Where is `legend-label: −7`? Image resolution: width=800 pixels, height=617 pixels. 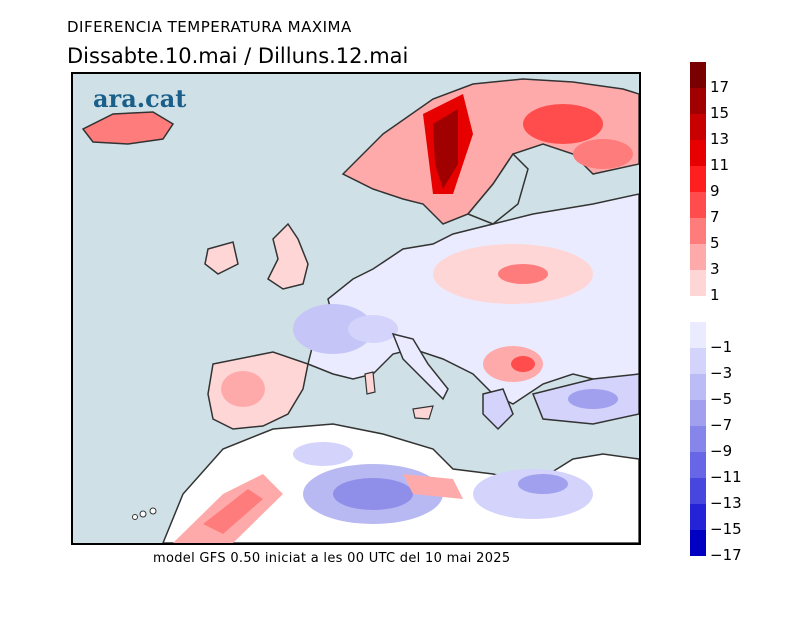 legend-label: −7 is located at coordinates (721, 425).